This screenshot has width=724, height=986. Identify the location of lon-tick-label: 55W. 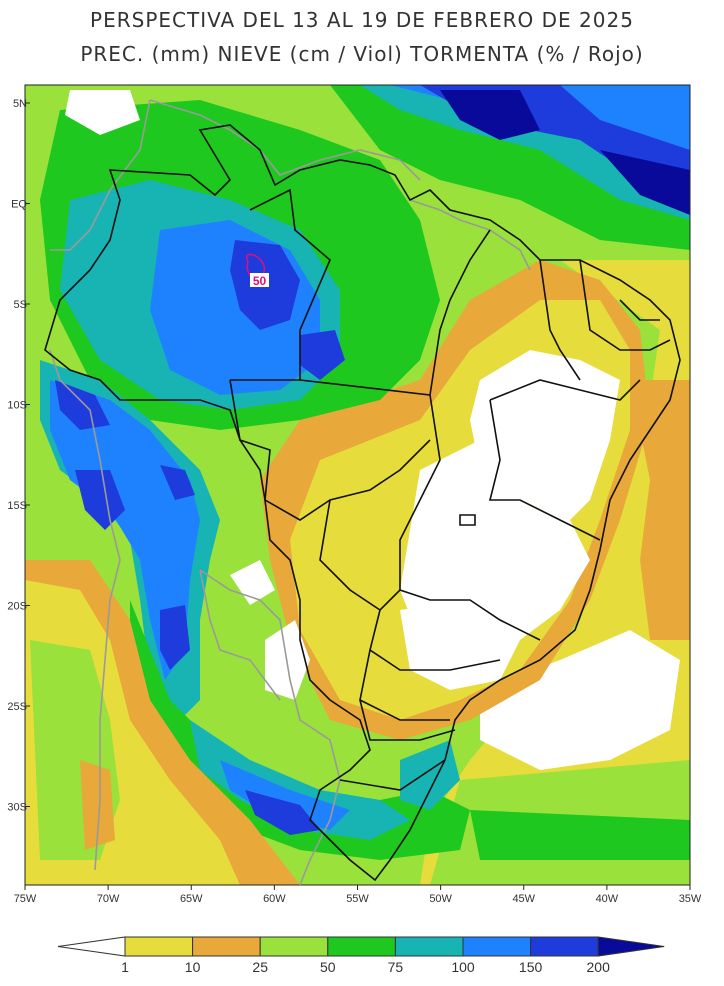
(357, 899).